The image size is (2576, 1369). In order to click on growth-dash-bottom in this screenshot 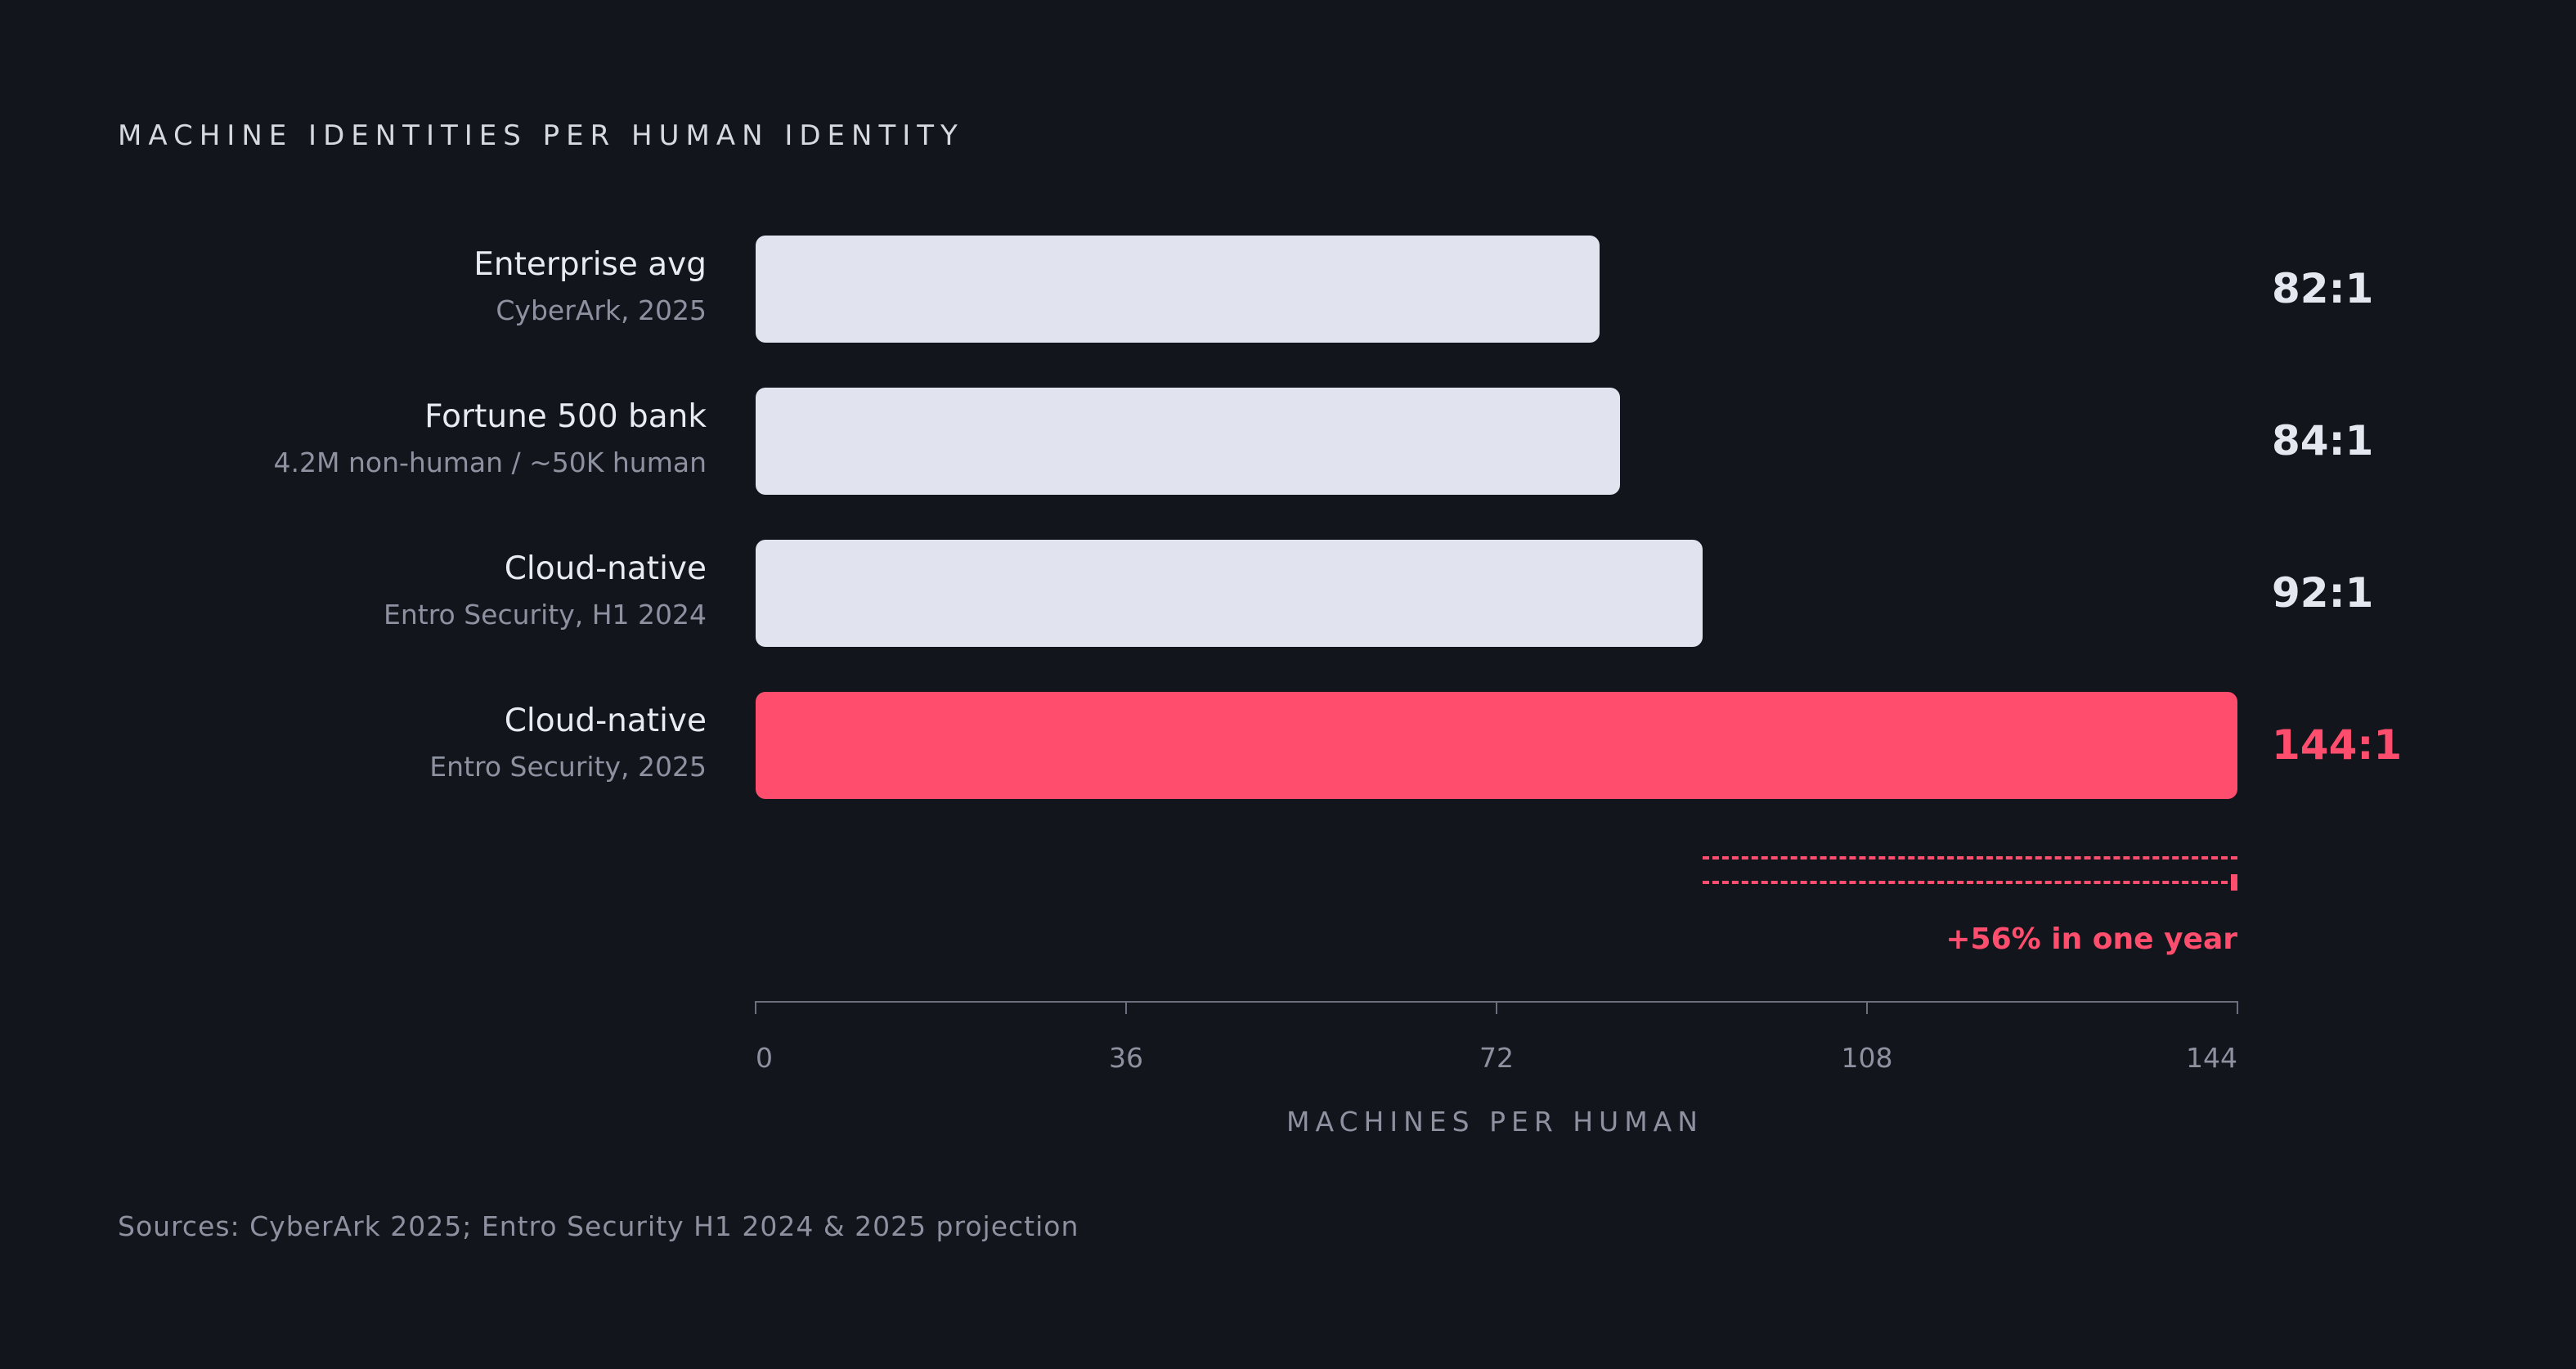, I will do `click(1969, 882)`.